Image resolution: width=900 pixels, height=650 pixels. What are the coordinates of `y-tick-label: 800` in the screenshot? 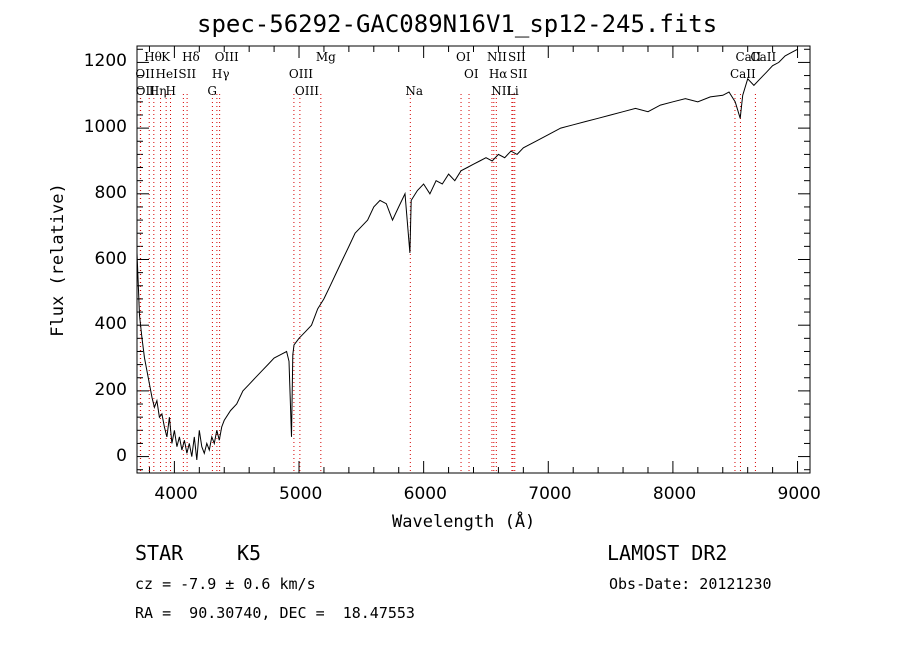 It's located at (110, 192).